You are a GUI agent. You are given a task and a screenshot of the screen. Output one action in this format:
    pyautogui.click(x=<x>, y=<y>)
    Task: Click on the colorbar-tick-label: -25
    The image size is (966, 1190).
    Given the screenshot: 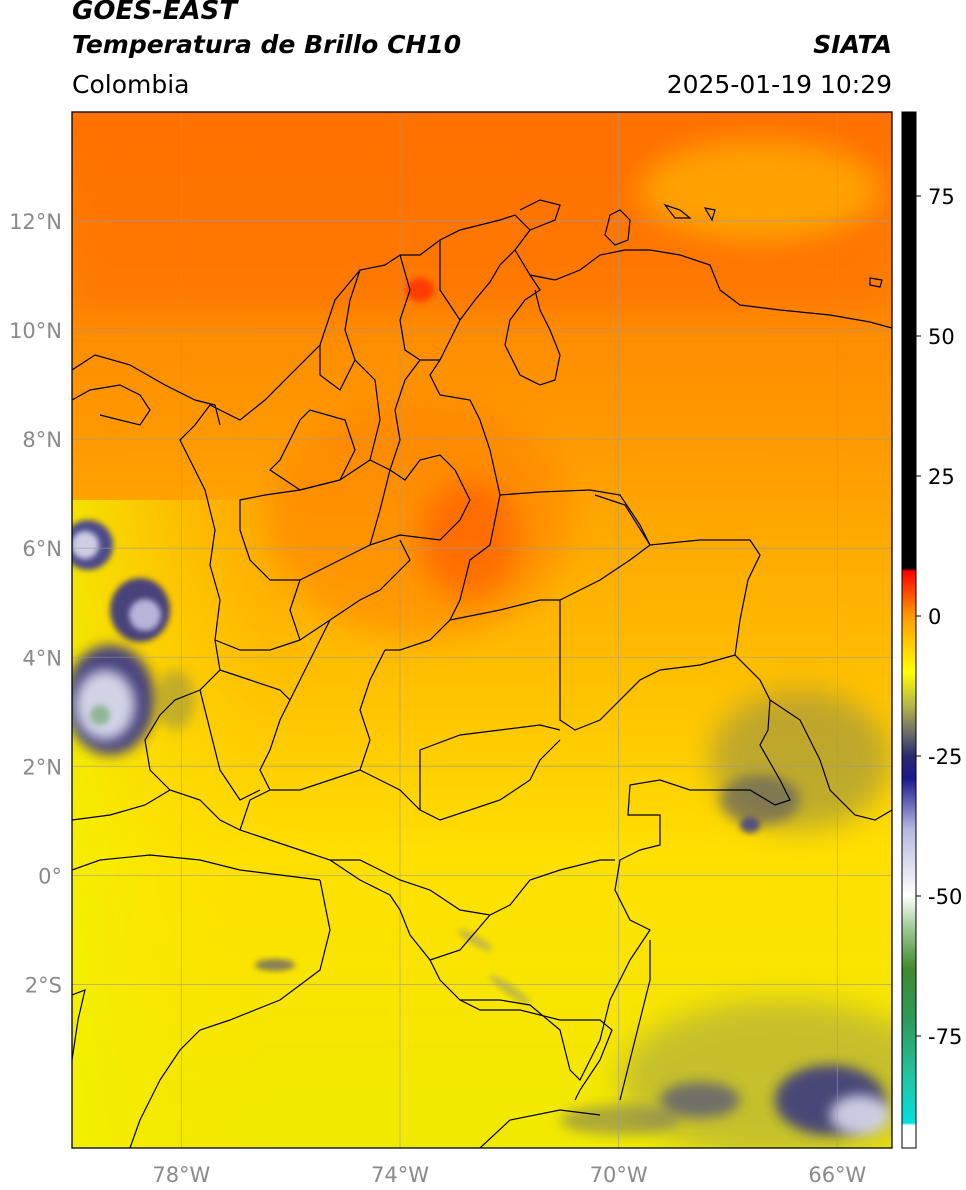 What is the action you would take?
    pyautogui.click(x=945, y=757)
    